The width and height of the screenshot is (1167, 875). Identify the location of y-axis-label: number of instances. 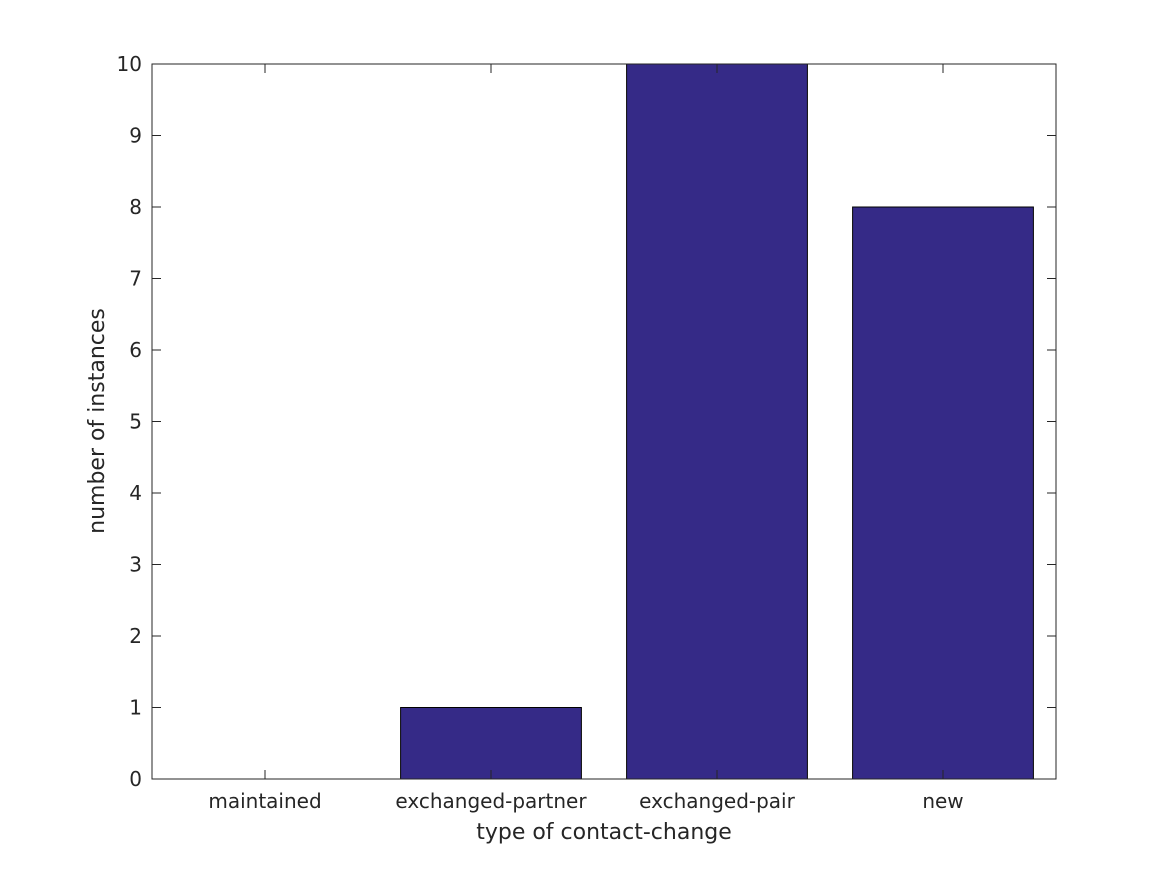
(97, 421).